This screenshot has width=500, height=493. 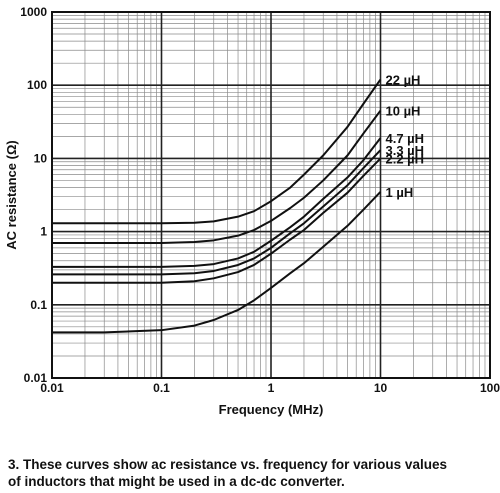 What do you see at coordinates (400, 192) in the screenshot?
I see `series-label: 1 µH` at bounding box center [400, 192].